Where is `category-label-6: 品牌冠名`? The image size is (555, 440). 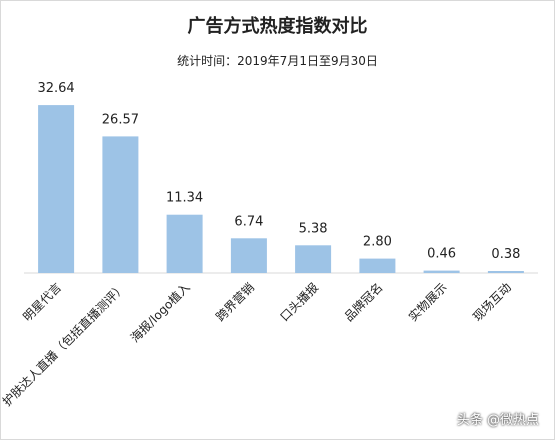
category-label-6: 品牌冠名 is located at coordinates (363, 302).